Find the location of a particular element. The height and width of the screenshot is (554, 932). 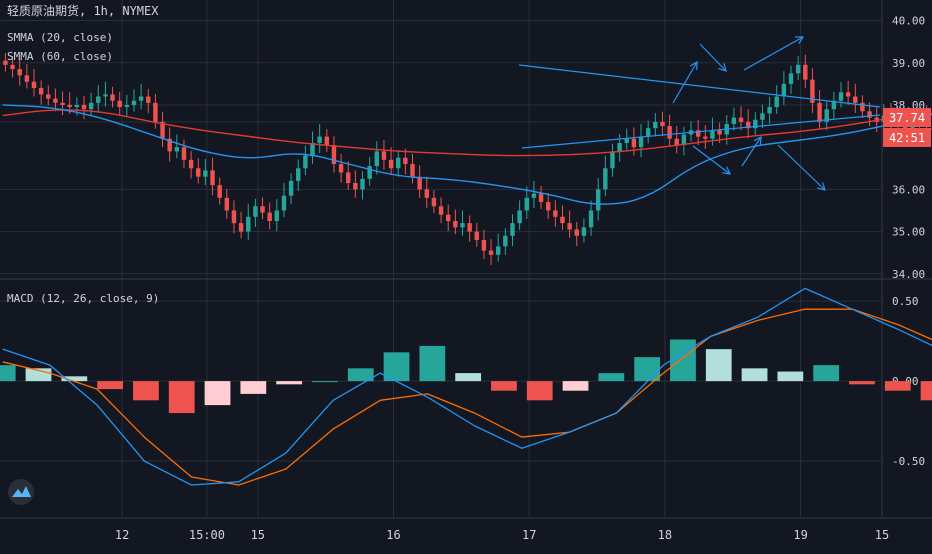

price-tick-label: 36.00 is located at coordinates (908, 189).